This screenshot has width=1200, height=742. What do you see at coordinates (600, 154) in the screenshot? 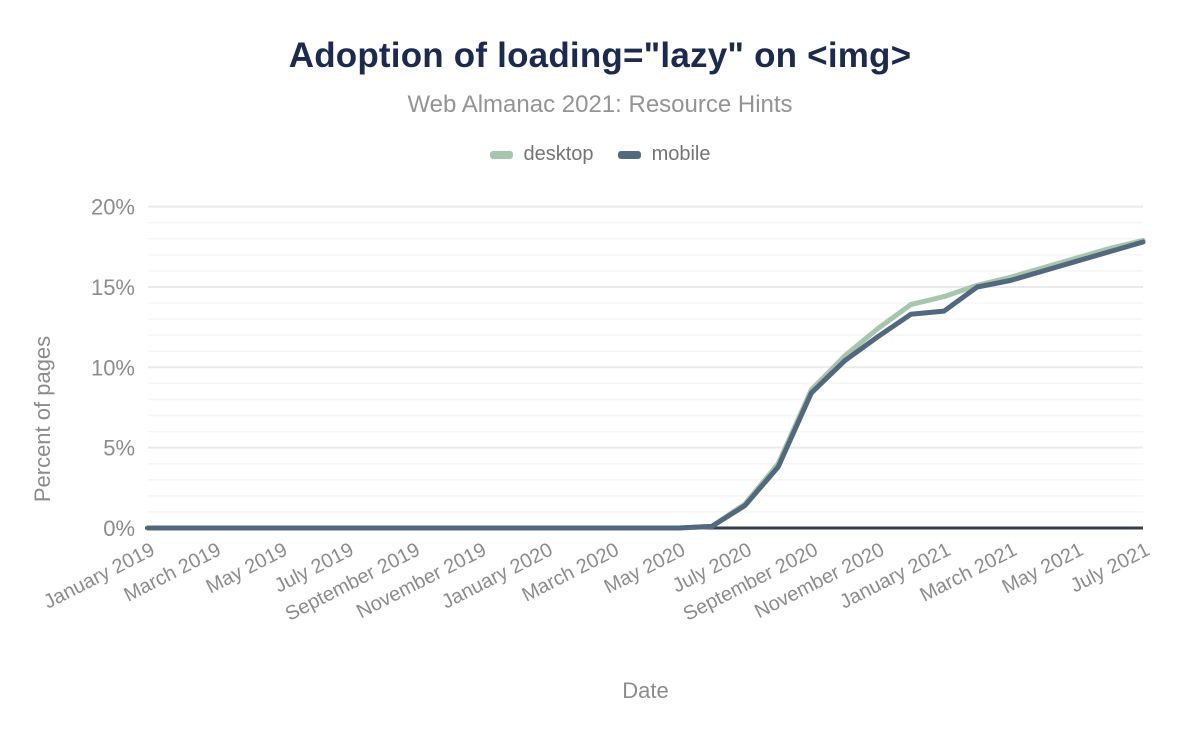
I see `legend: desktop mobile` at bounding box center [600, 154].